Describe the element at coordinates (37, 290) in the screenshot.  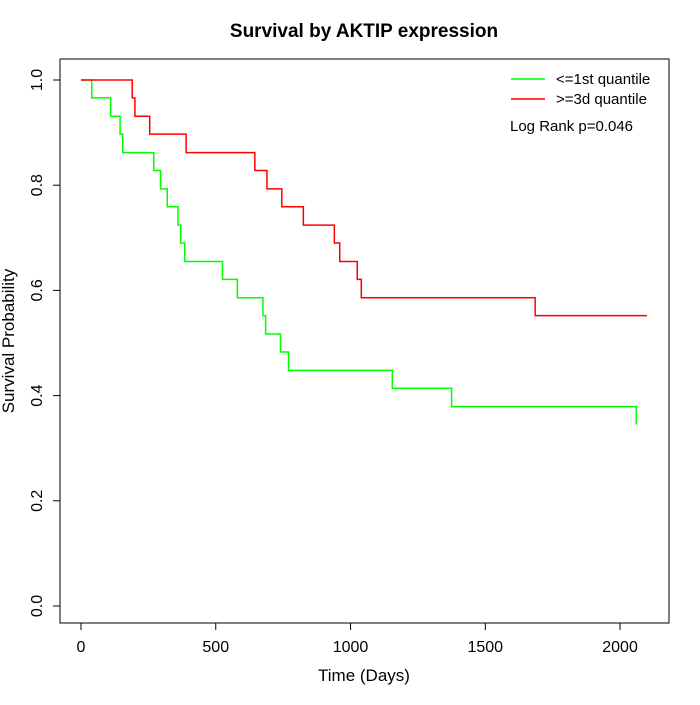
I see `y-tick-label: 0.6` at that location.